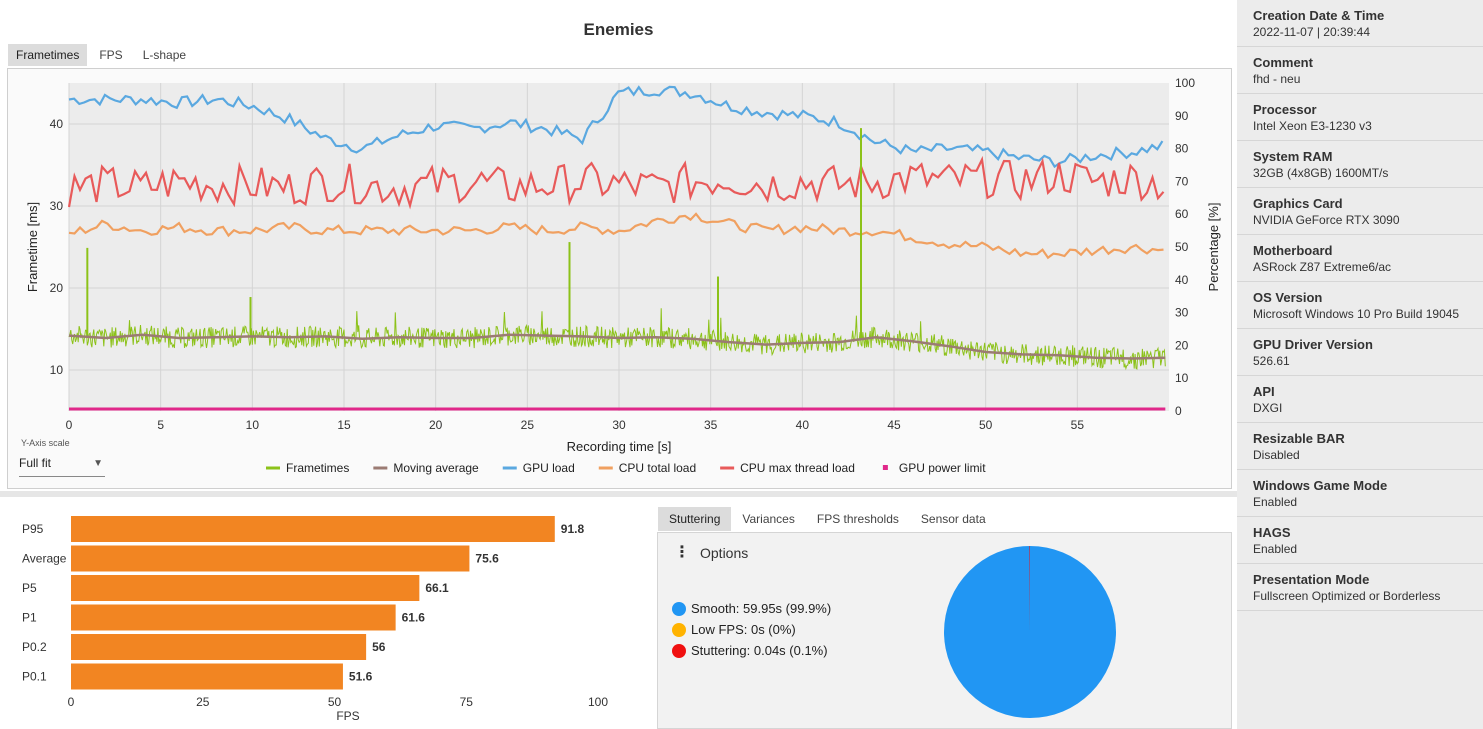 The height and width of the screenshot is (729, 1483). Describe the element at coordinates (1360, 352) in the screenshot. I see `info-item: GPU Driver Version 526.61` at that location.